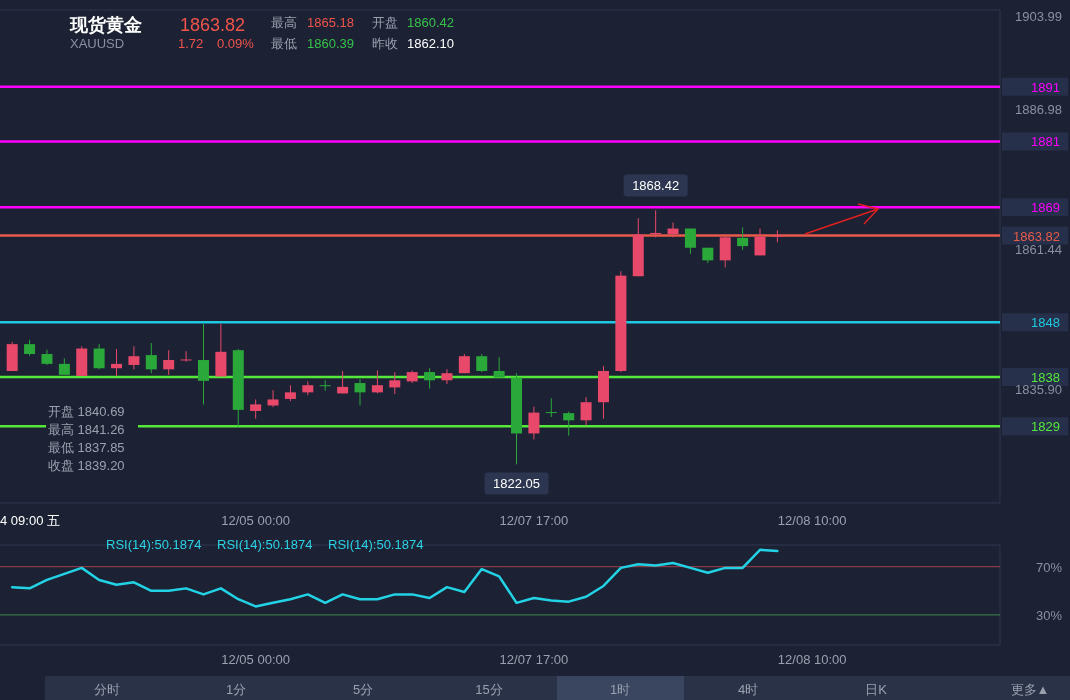 Image resolution: width=1070 pixels, height=700 pixels. What do you see at coordinates (489, 689) in the screenshot?
I see `text: 15分` at bounding box center [489, 689].